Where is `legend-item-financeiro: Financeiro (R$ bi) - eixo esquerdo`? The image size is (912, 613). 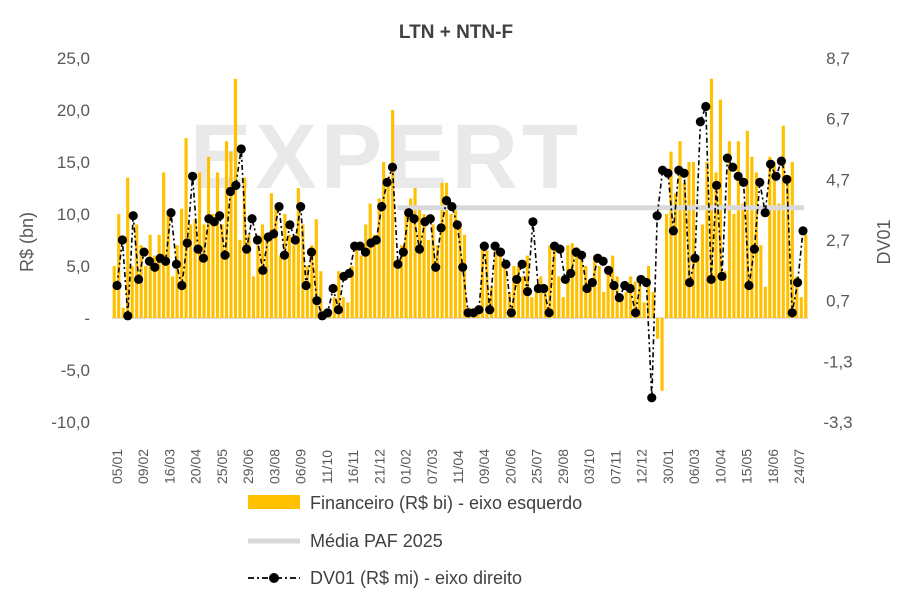 legend-item-financeiro: Financeiro (R$ bi) - eixo esquerdo is located at coordinates (415, 503).